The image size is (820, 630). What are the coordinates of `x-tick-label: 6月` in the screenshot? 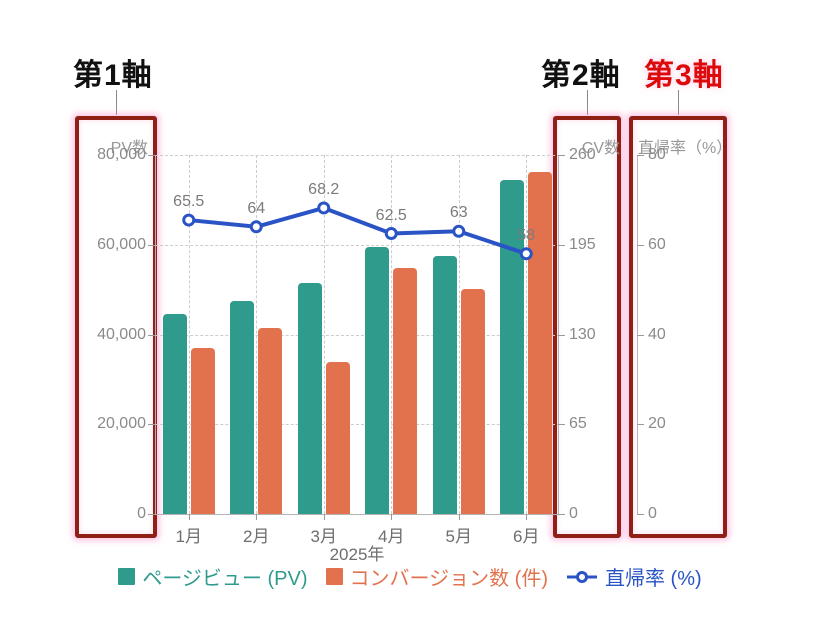 It's located at (526, 536).